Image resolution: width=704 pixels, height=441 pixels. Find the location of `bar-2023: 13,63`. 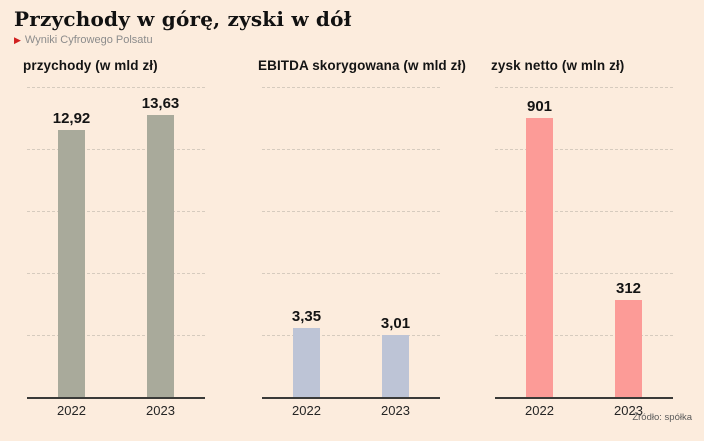

bar-2023: 13,63 is located at coordinates (160, 246).